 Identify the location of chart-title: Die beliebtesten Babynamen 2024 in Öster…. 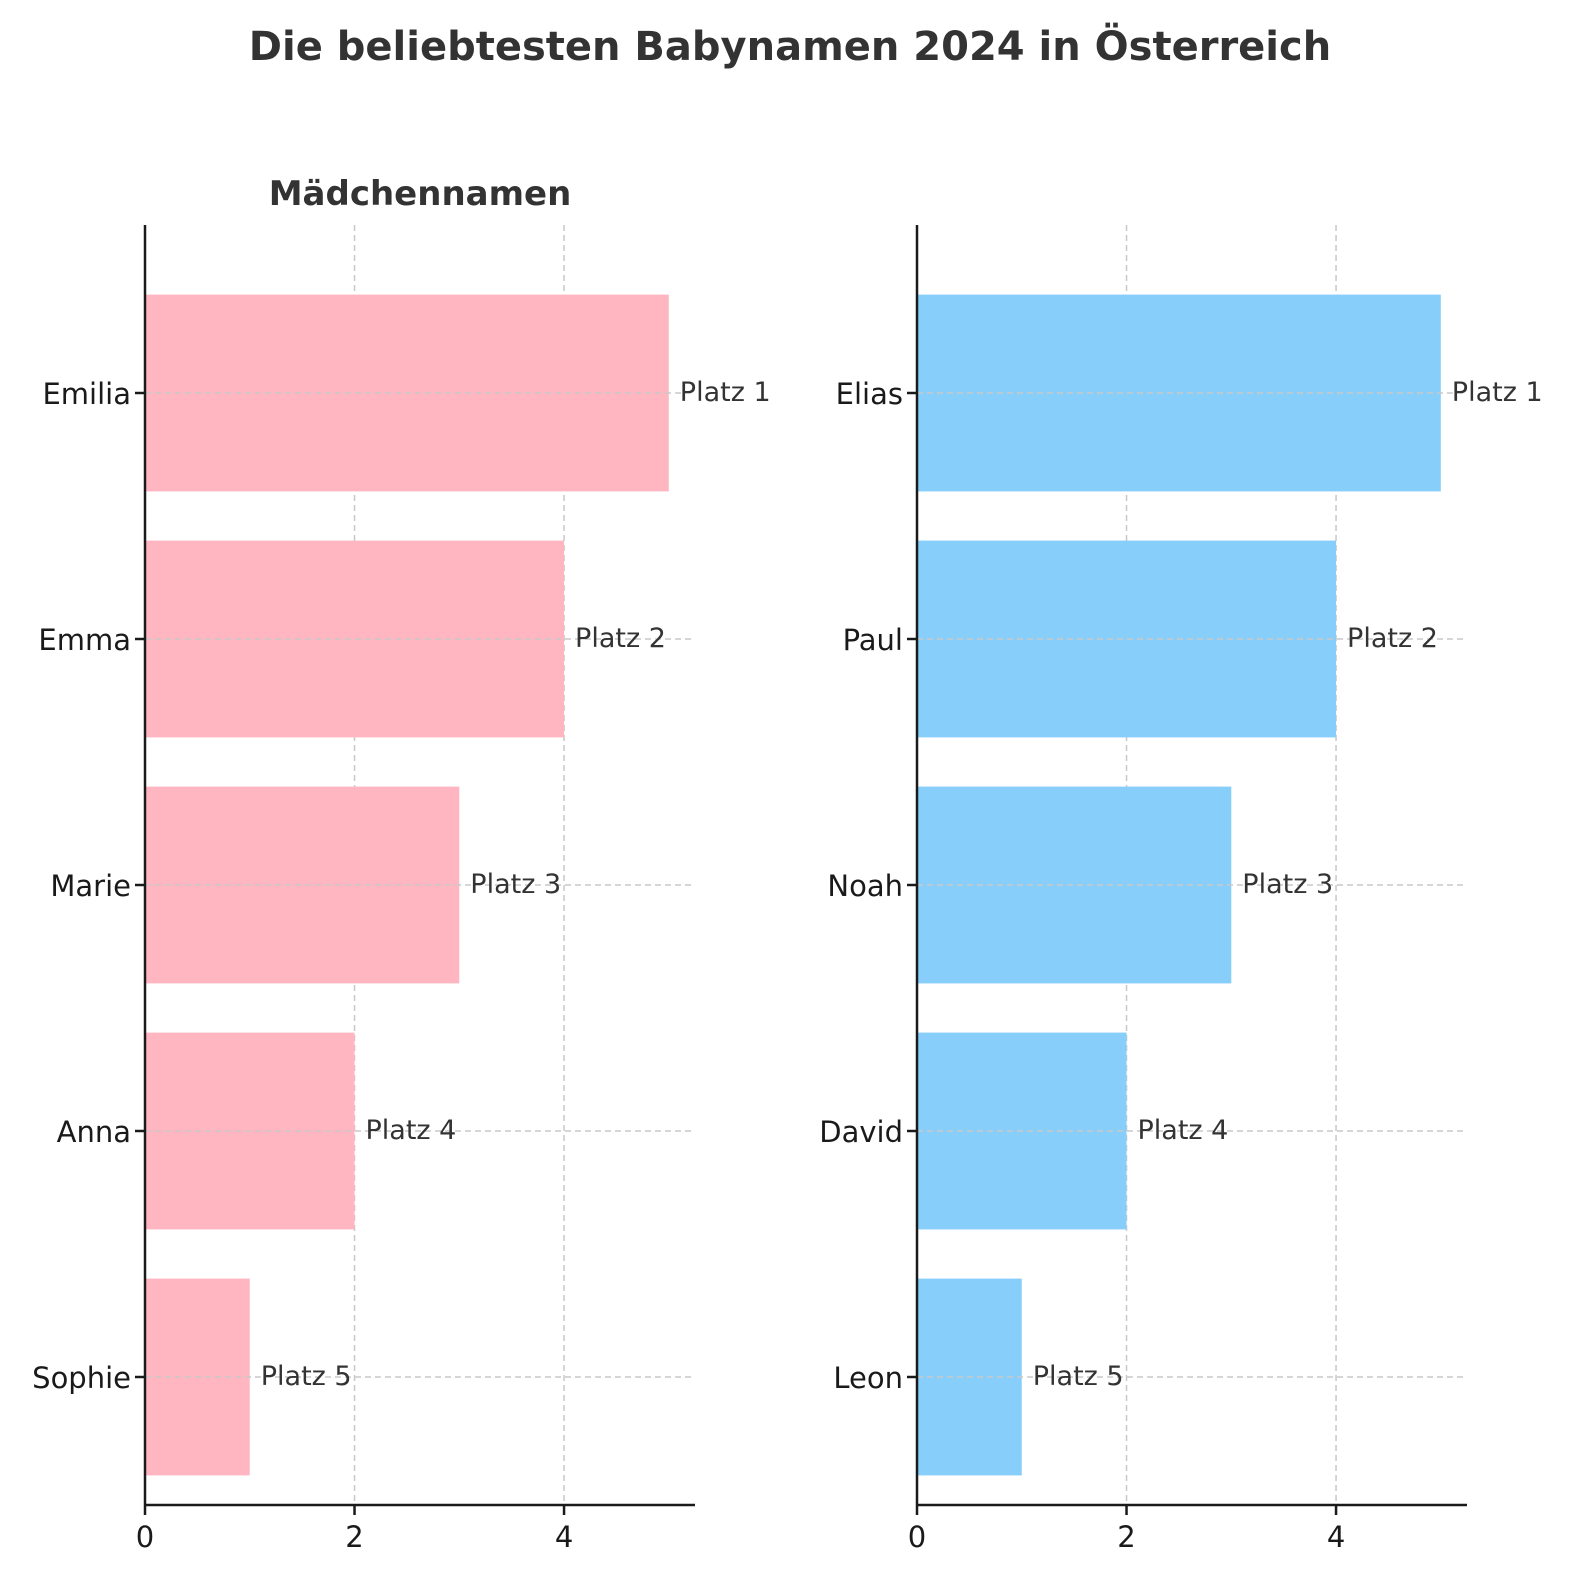
(790, 46).